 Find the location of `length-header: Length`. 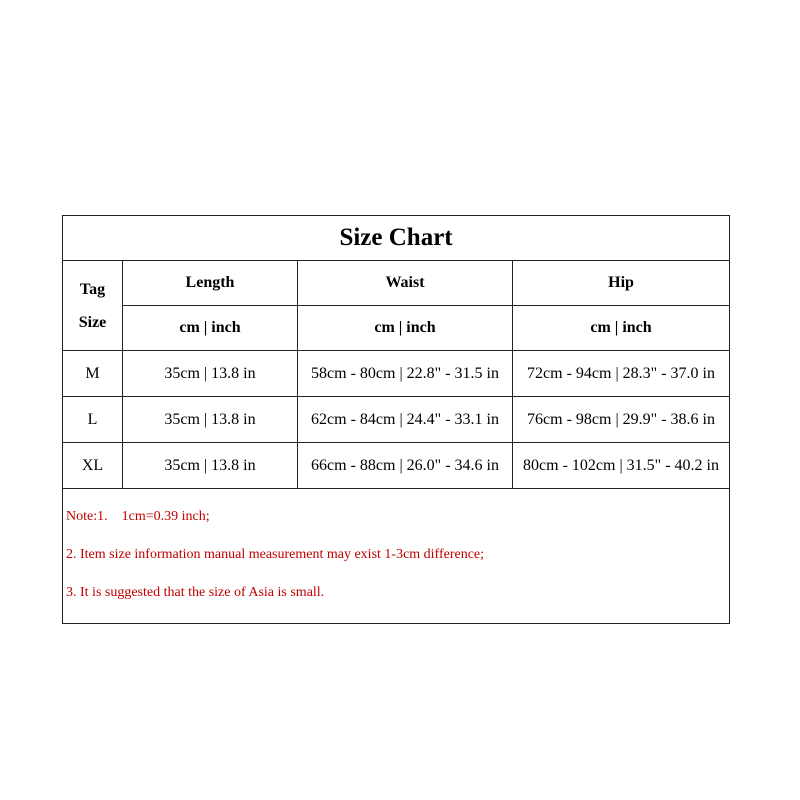

length-header: Length is located at coordinates (210, 283).